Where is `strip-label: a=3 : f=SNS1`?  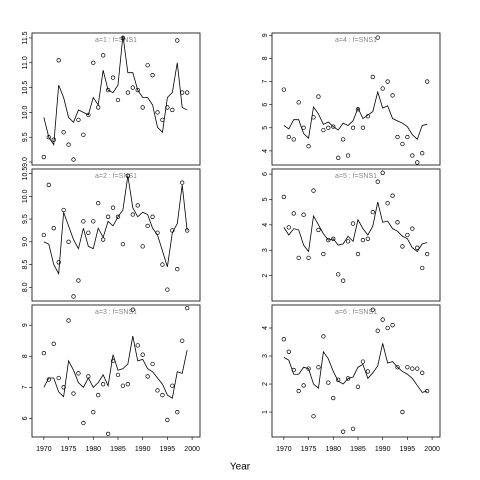 strip-label: a=3 : f=SNS1 is located at coordinates (116, 312).